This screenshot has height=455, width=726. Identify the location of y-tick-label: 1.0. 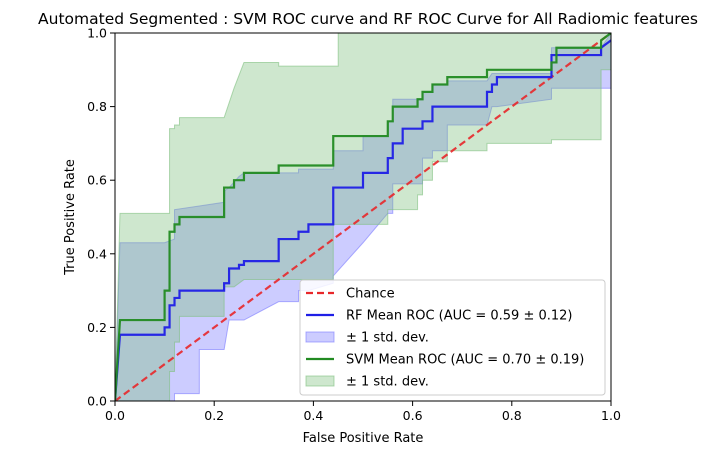
(97, 33).